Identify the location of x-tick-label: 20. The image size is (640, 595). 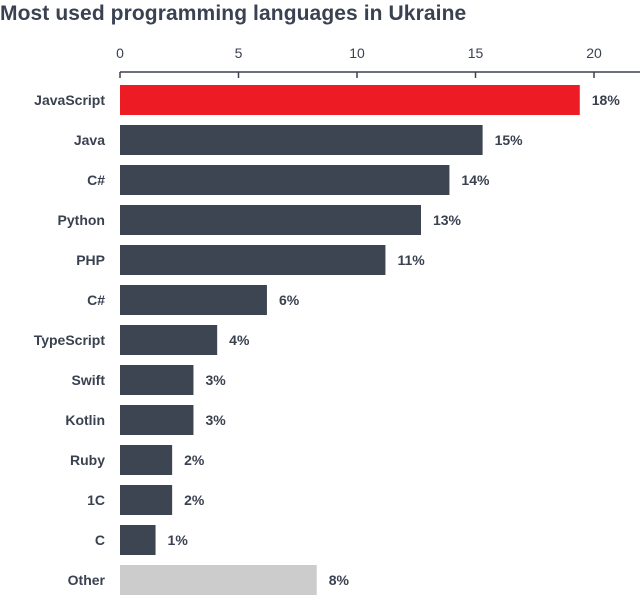
(594, 53).